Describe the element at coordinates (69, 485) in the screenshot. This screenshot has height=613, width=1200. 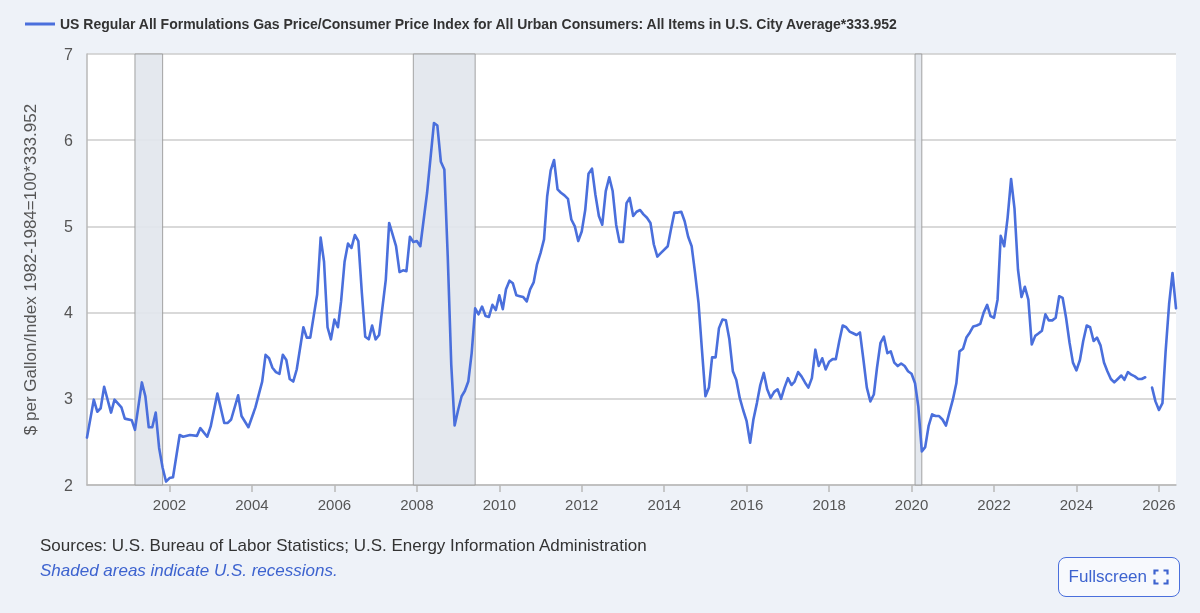
I see `y-tick-label: 2` at that location.